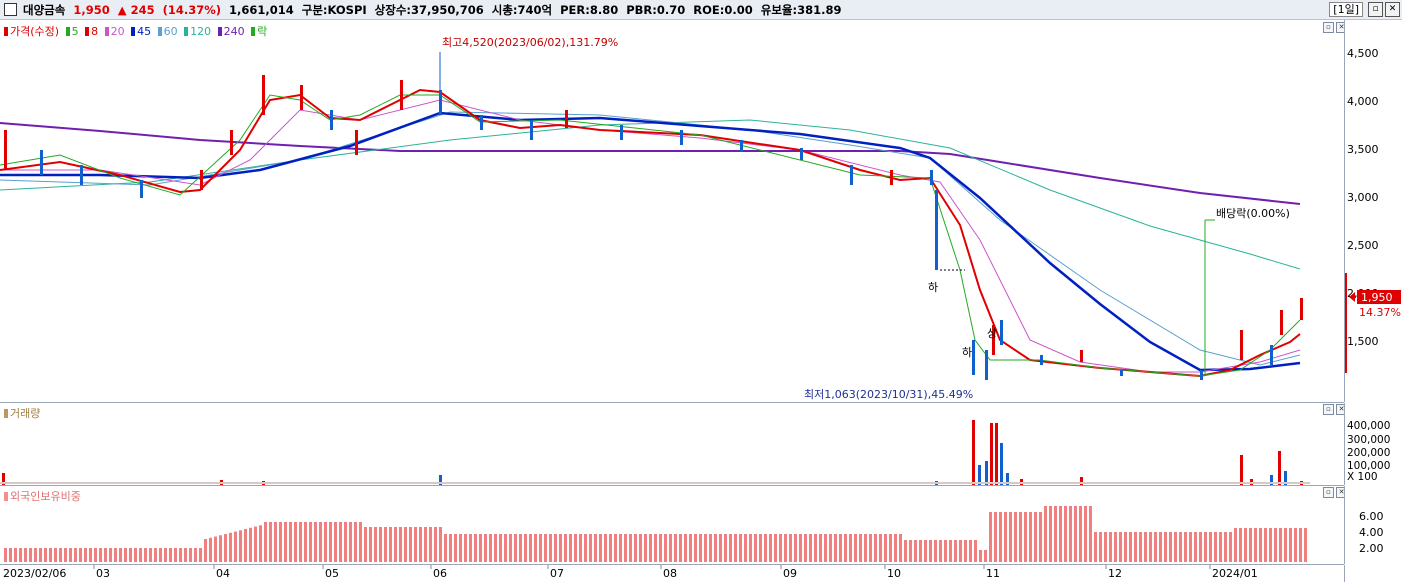 Image resolution: width=1402 pixels, height=582 pixels. I want to click on select-checkbox, so click(10, 9).